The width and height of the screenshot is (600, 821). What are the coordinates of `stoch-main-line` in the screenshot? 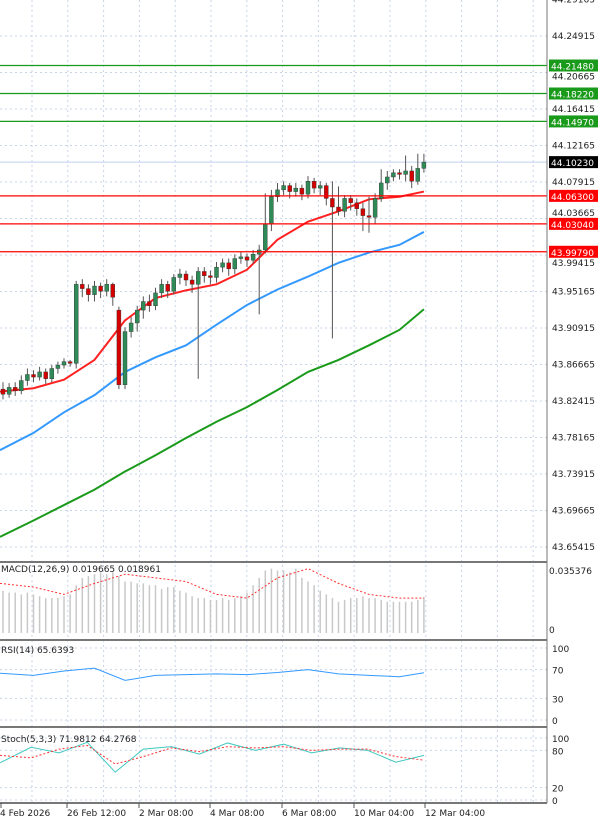 It's located at (212, 757).